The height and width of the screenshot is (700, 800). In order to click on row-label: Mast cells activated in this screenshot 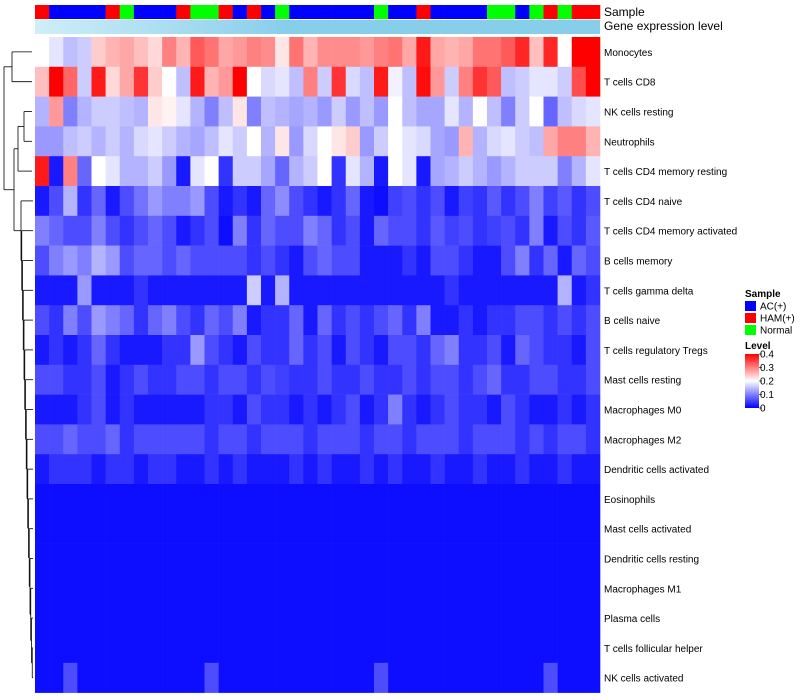, I will do `click(647, 530)`.